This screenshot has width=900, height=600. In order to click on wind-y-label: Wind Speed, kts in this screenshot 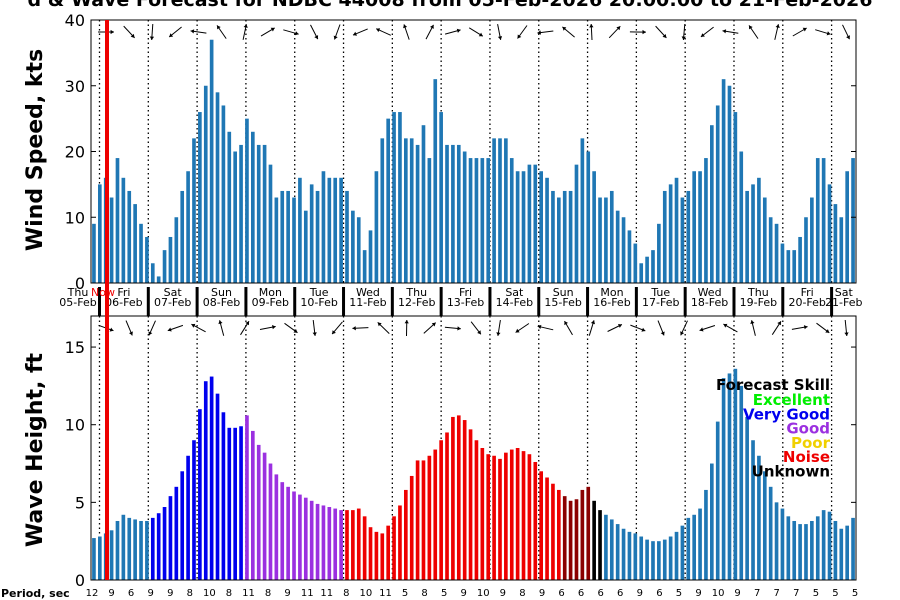, I will do `click(35, 150)`.